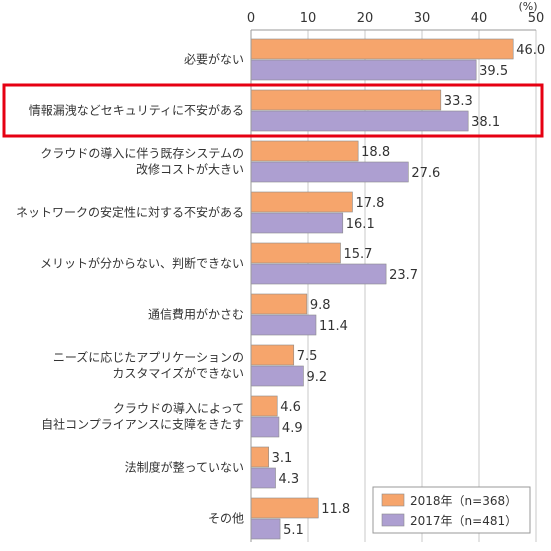 The image size is (551, 551). What do you see at coordinates (130, 212) in the screenshot?
I see `category-label: ネットワークの安定性に対する不安がある` at bounding box center [130, 212].